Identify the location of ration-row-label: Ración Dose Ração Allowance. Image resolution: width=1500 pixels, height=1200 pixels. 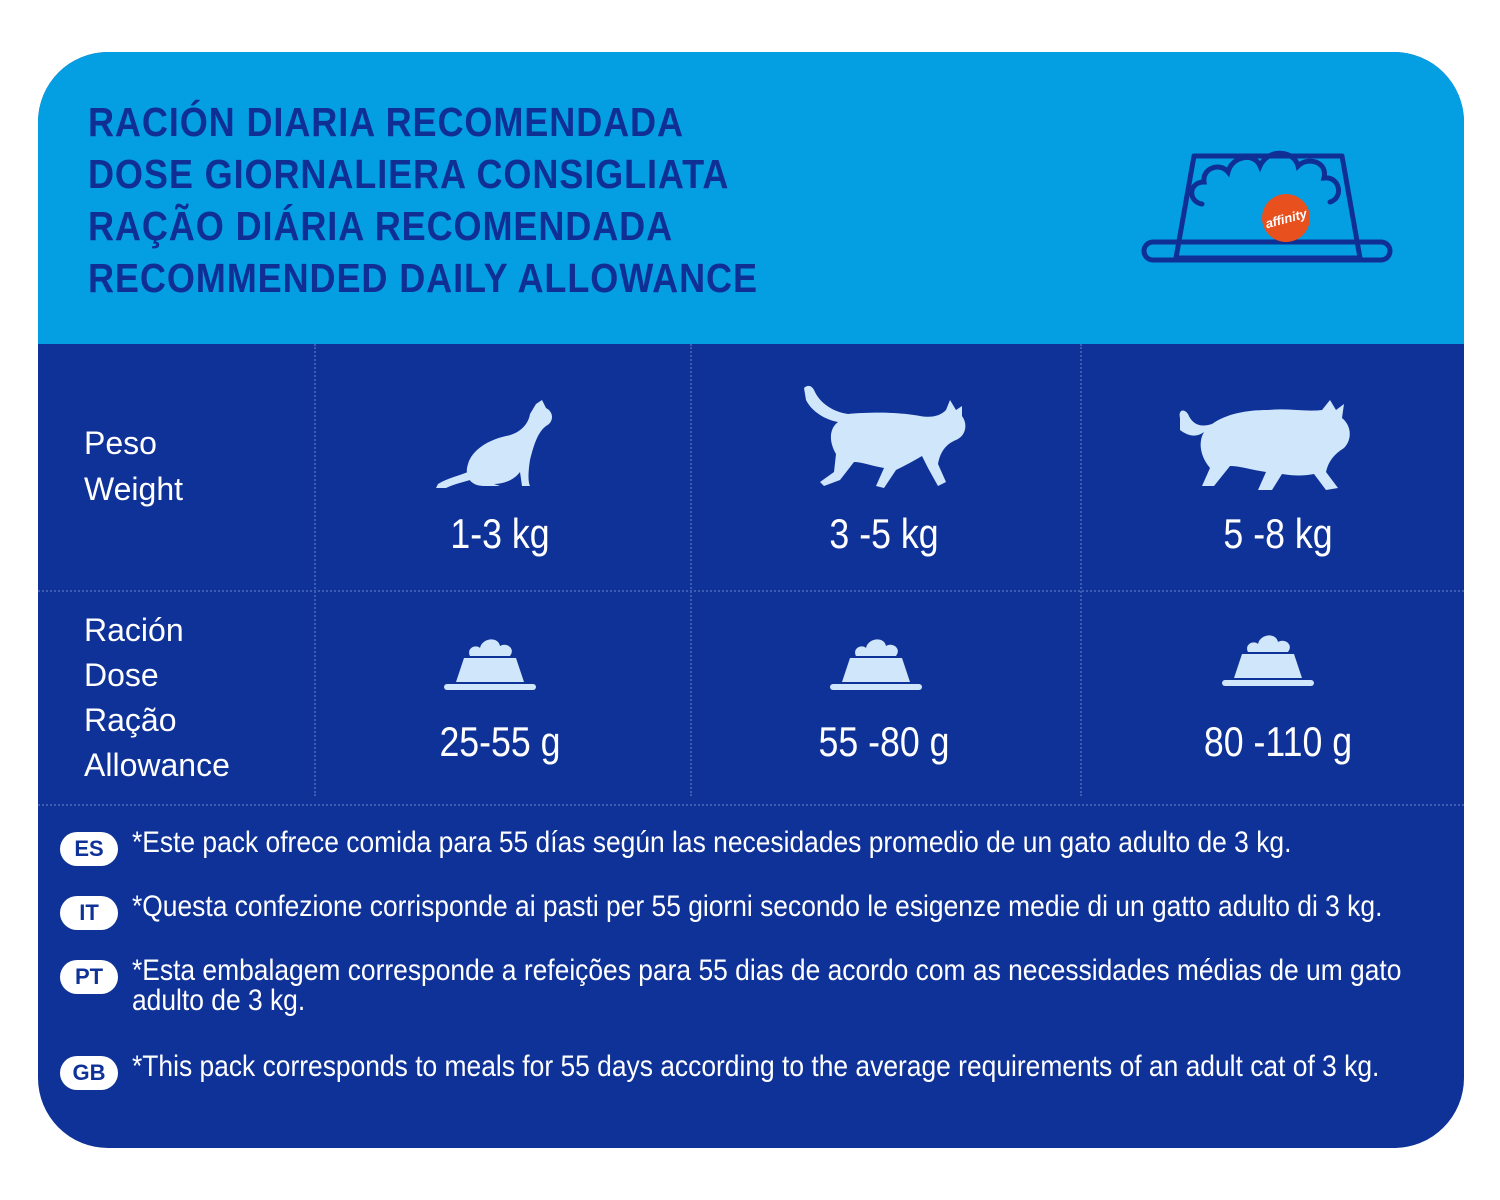
(157, 698).